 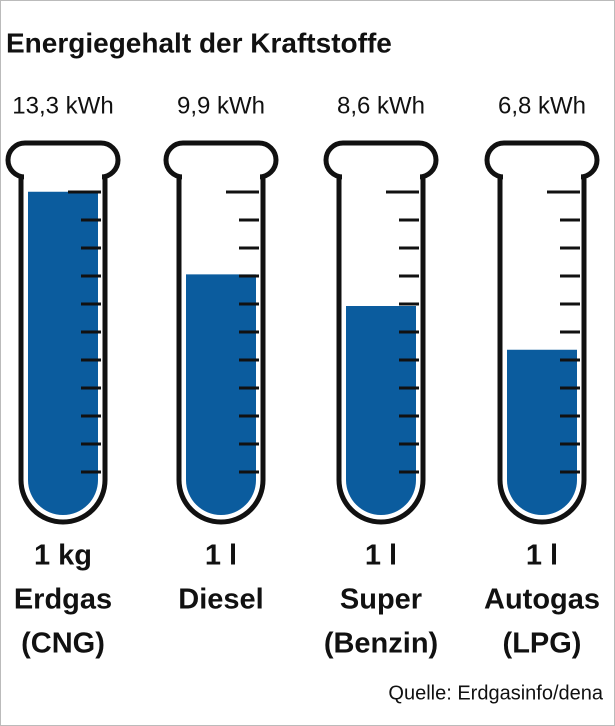 I want to click on category-label: Autogas, so click(x=542, y=600).